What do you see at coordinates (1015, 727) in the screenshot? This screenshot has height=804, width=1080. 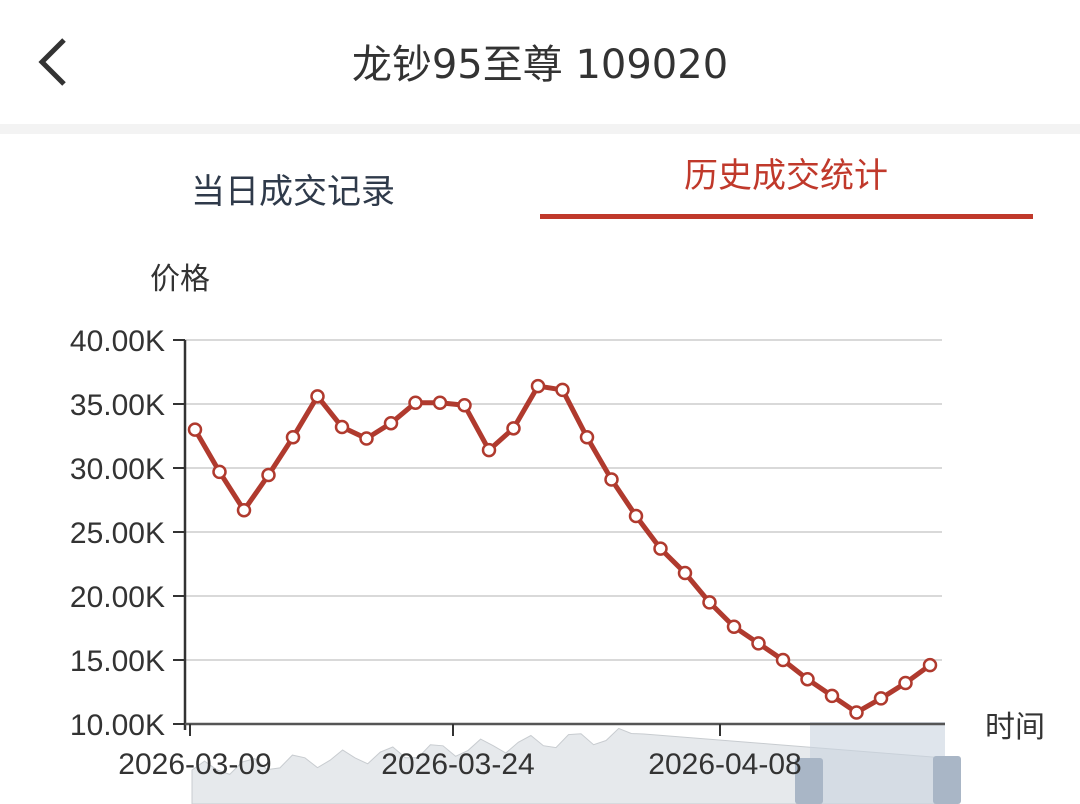 I see `x-axis-label: 时间` at bounding box center [1015, 727].